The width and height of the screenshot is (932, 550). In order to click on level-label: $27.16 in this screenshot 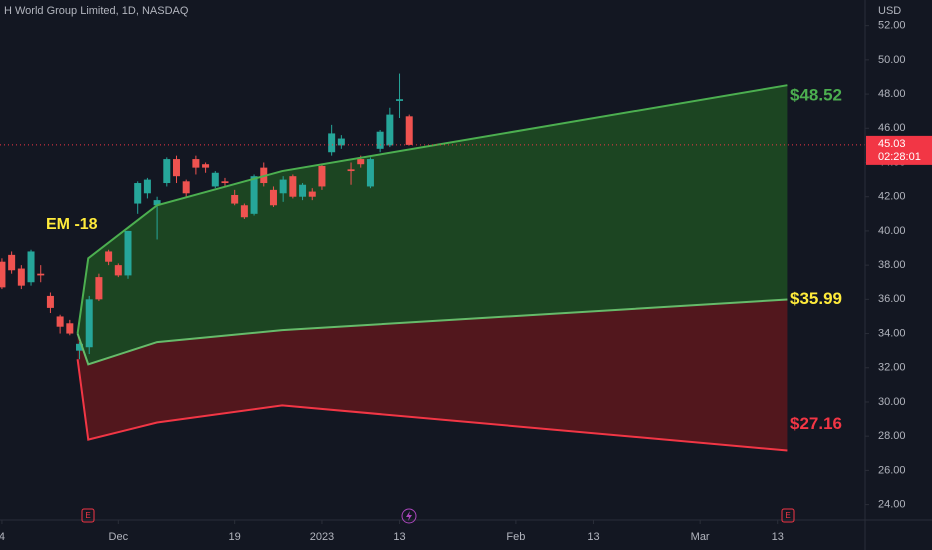, I will do `click(816, 423)`.